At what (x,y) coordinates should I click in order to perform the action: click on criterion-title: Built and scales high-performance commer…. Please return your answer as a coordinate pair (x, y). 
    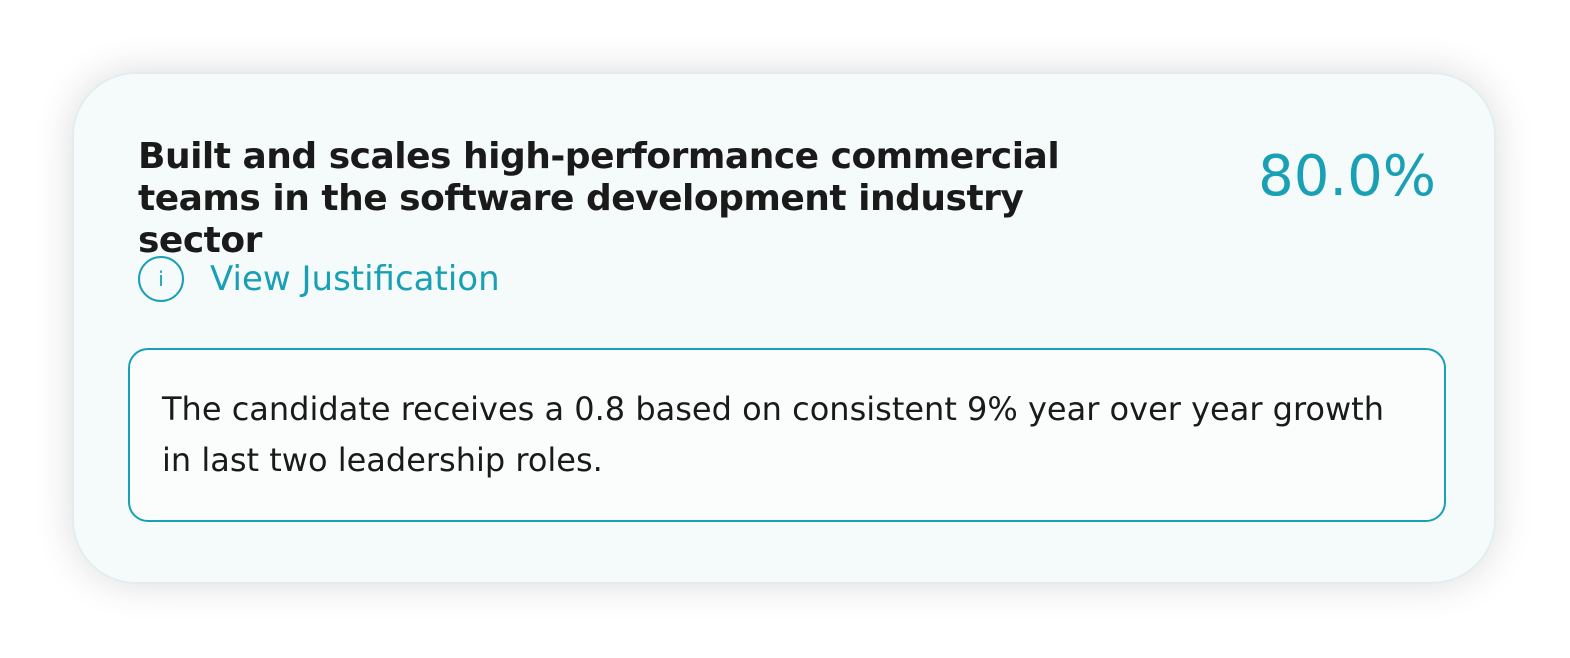
    Looking at the image, I should click on (599, 198).